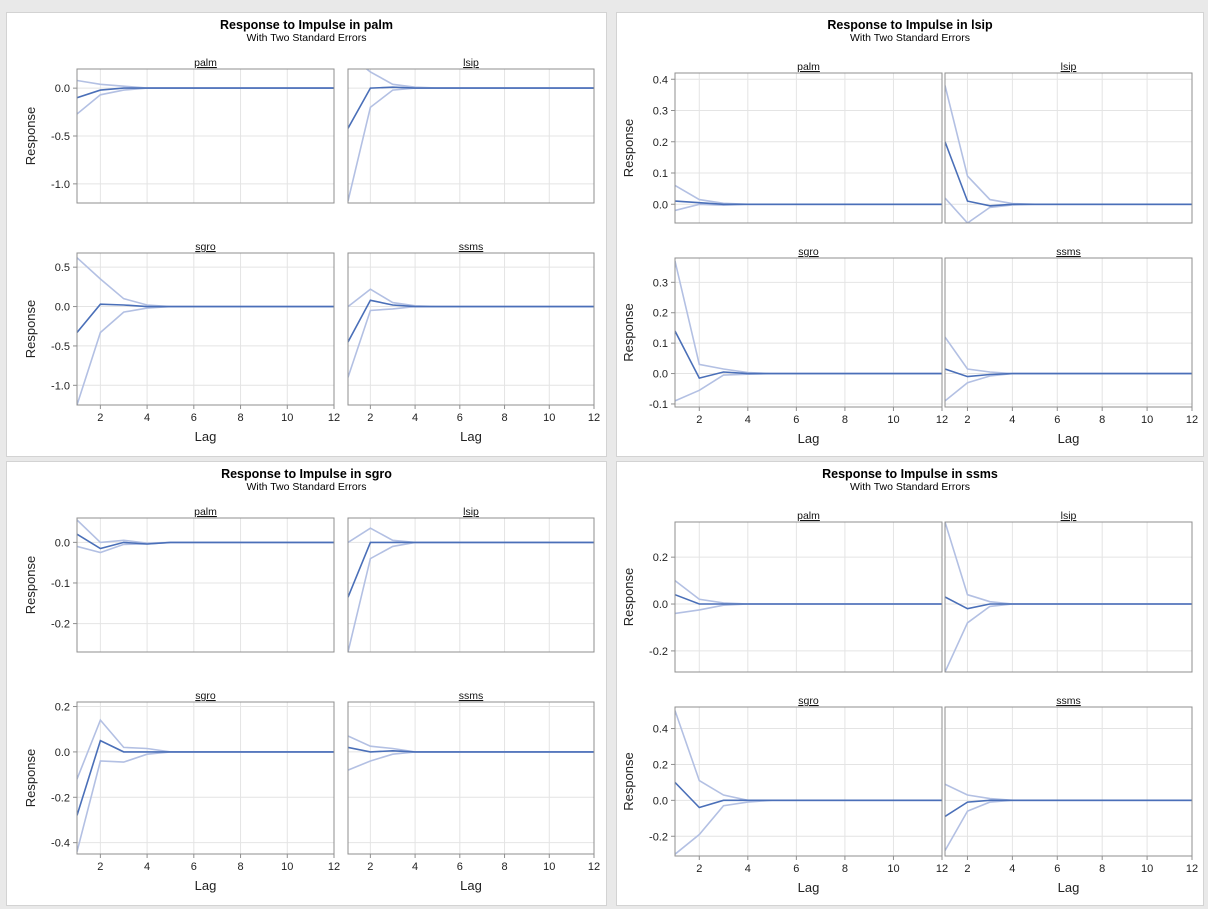 The image size is (1208, 909). What do you see at coordinates (910, 474) in the screenshot?
I see `figure-title: Response to Impulse in ssms` at bounding box center [910, 474].